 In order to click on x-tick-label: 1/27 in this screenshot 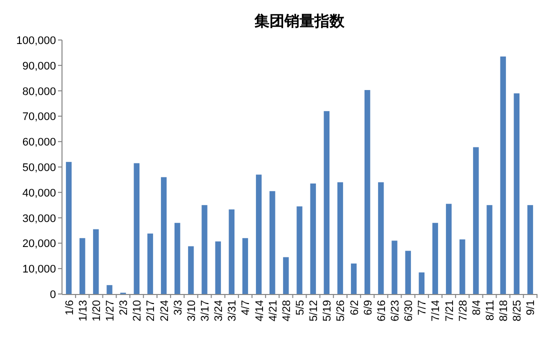, I will do `click(110, 311)`.